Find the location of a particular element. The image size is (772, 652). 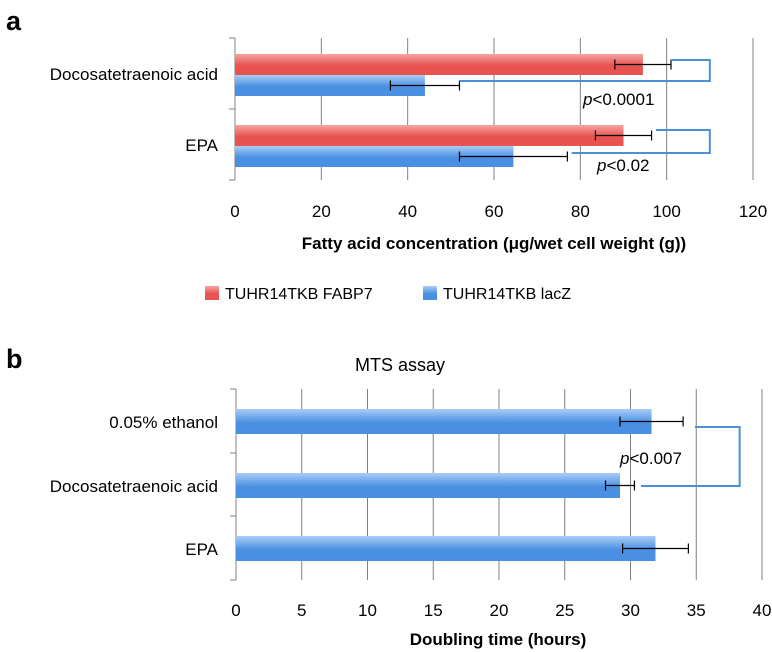

legend-swatch-lacz is located at coordinates (430, 293).